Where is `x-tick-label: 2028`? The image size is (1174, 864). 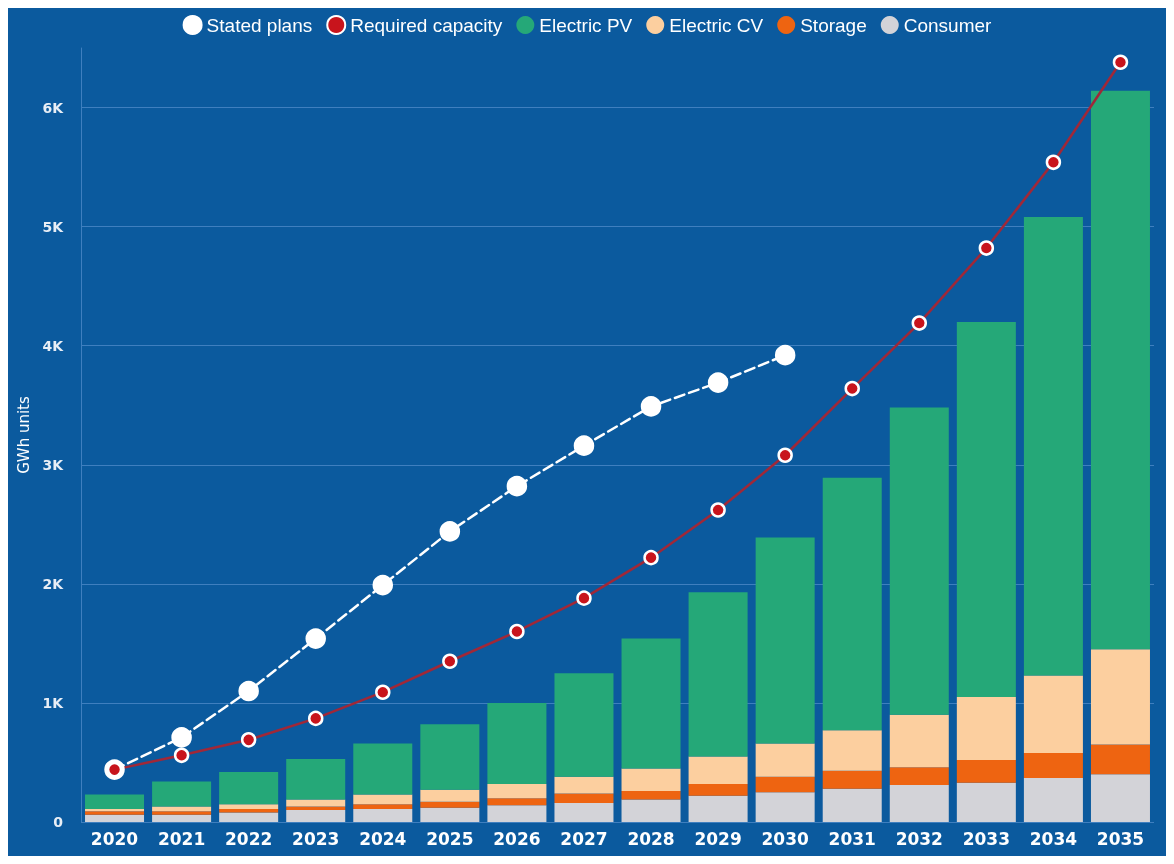 x-tick-label: 2028 is located at coordinates (651, 838).